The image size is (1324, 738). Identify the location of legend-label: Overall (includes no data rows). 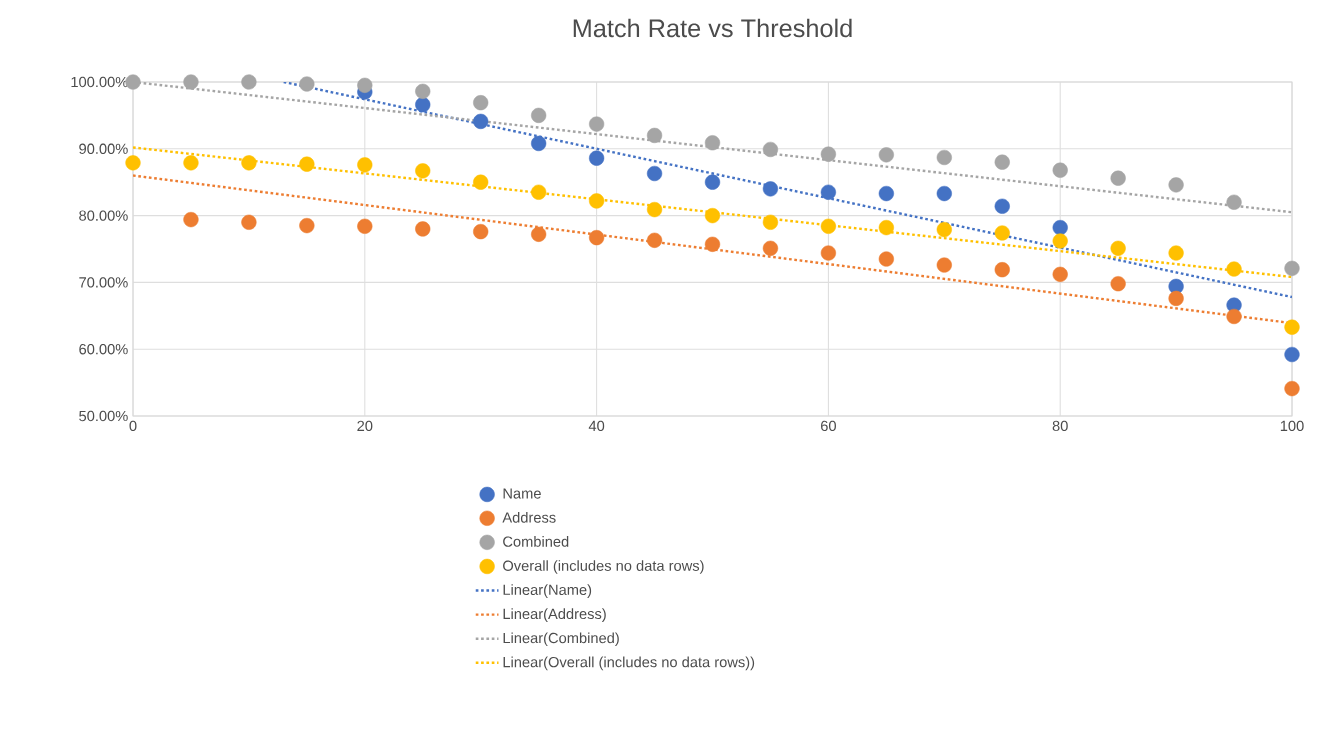
(603, 567).